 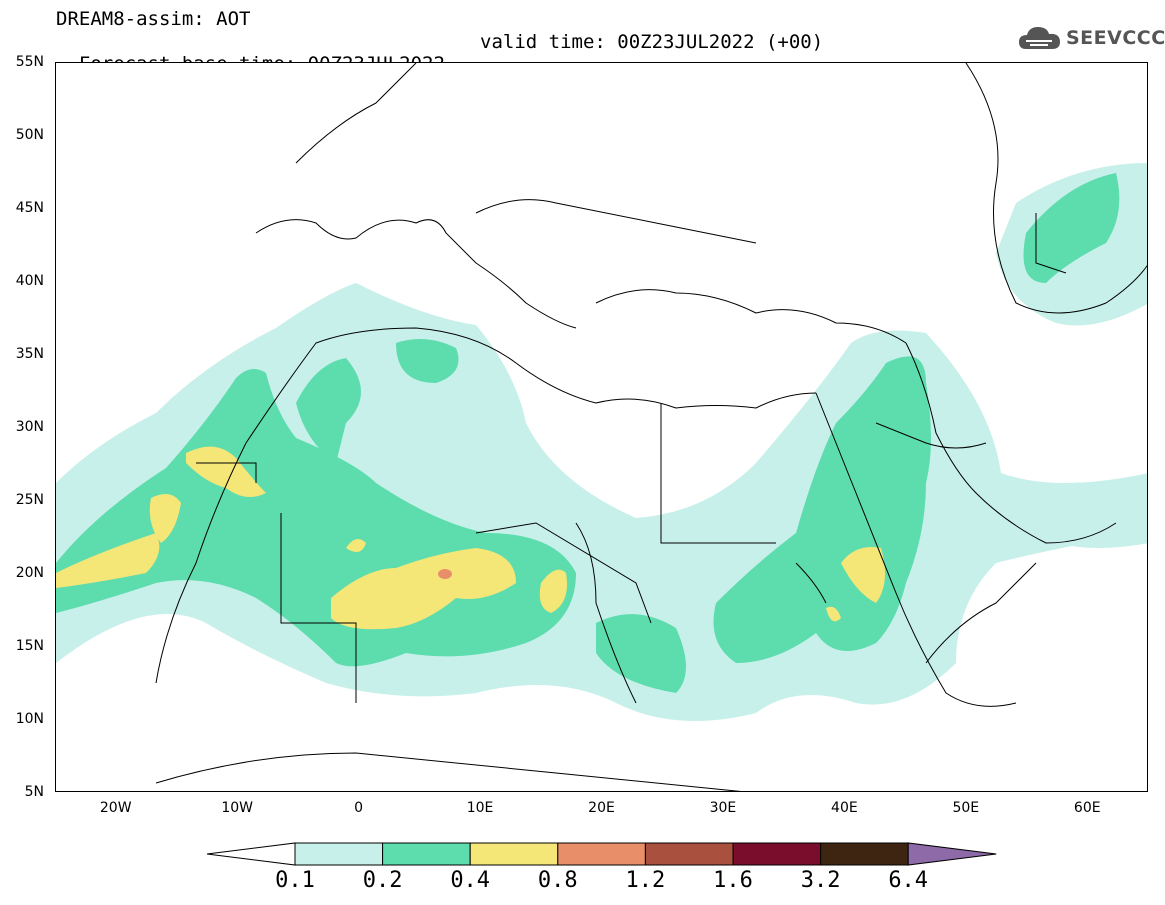 What do you see at coordinates (652, 42) in the screenshot?
I see `valid-time: valid time: 00Z23JUL2022 (+00)` at bounding box center [652, 42].